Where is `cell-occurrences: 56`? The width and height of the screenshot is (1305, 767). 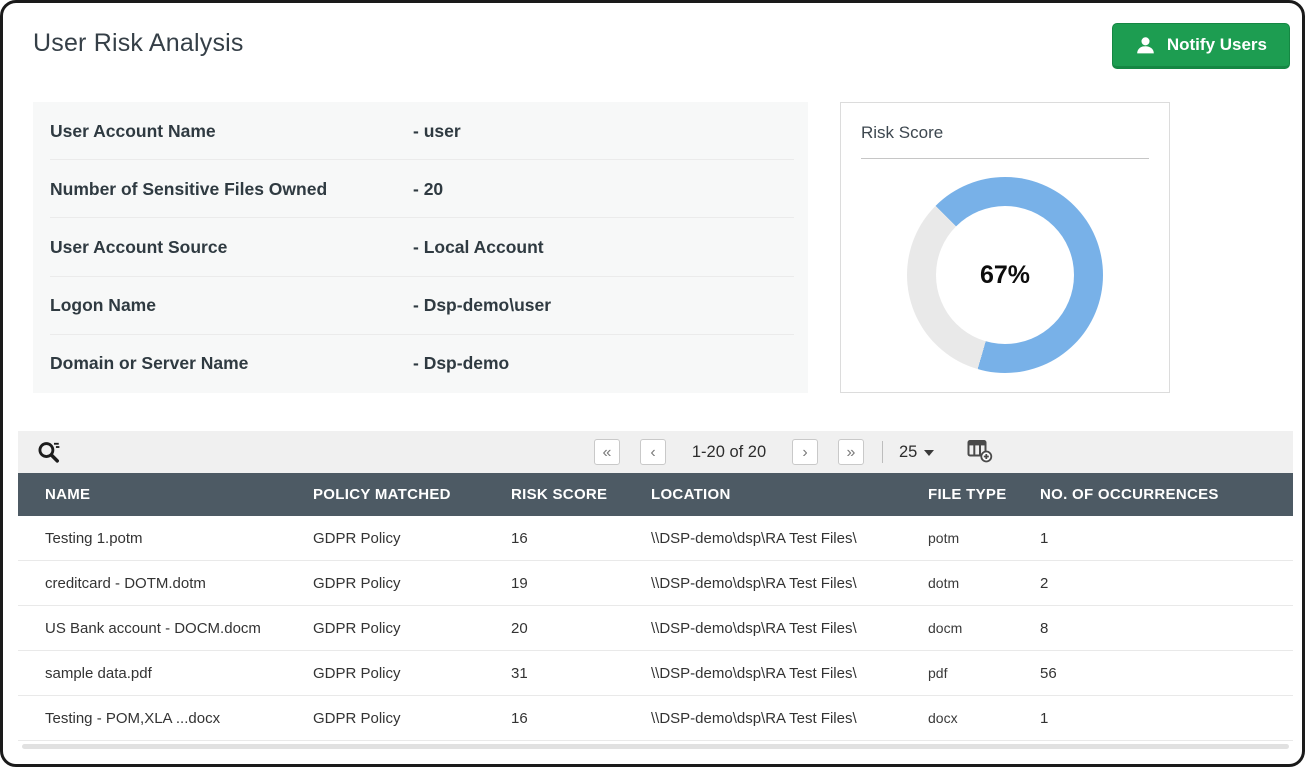 cell-occurrences: 56 is located at coordinates (1048, 673).